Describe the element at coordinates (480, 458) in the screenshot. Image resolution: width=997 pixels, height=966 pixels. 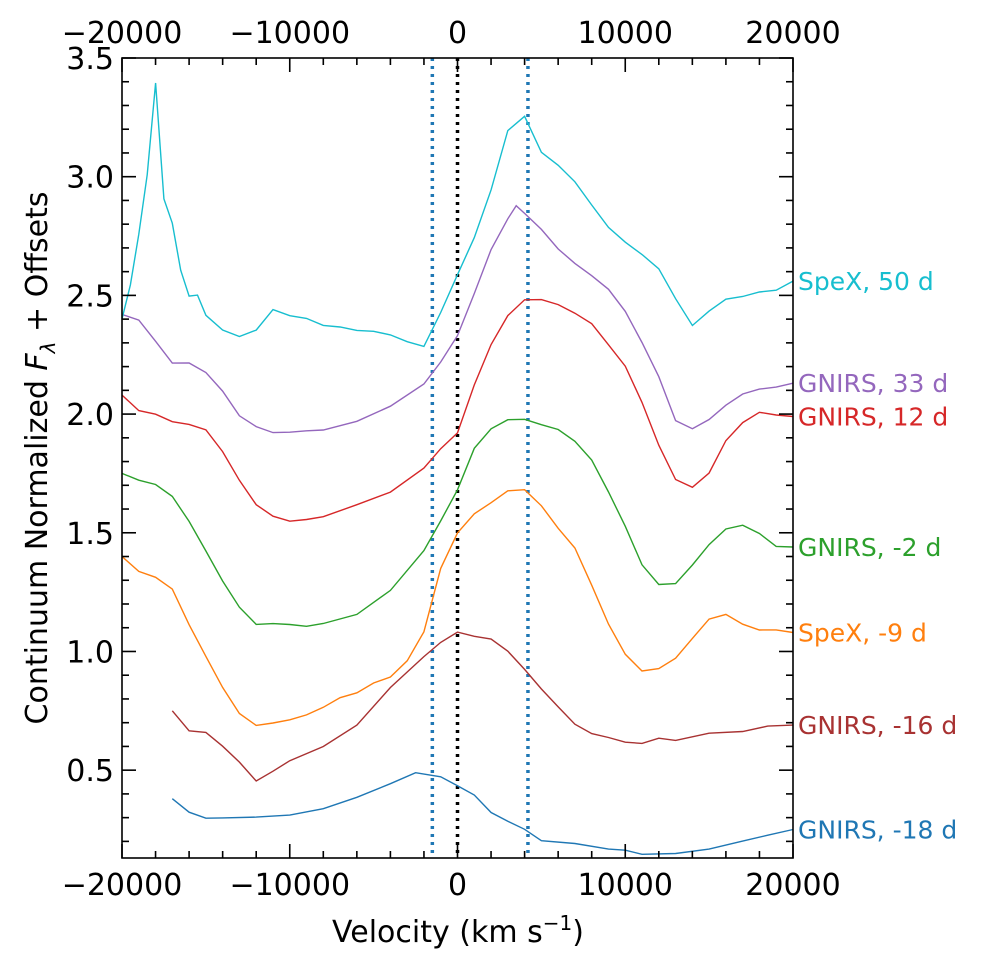
I see `reference-lines-layer` at that location.